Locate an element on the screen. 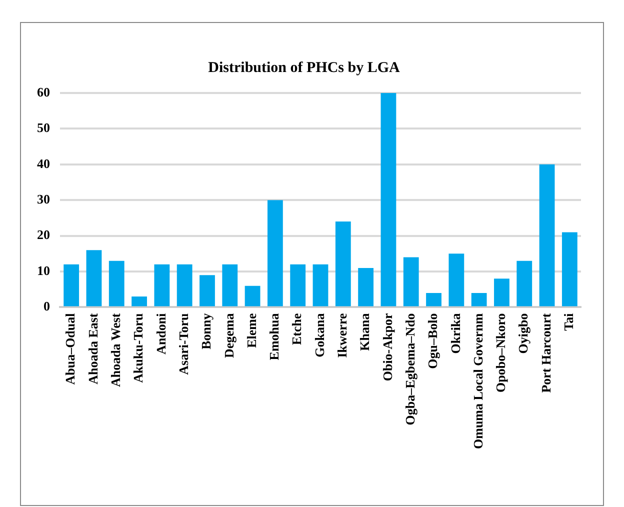 This screenshot has height=507, width=624. x-tick-label: Degema is located at coordinates (228, 335).